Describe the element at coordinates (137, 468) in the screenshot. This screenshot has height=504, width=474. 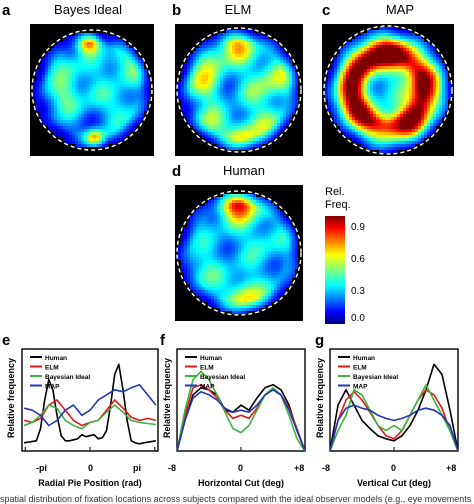
I see `xtick-e-2: pi` at that location.